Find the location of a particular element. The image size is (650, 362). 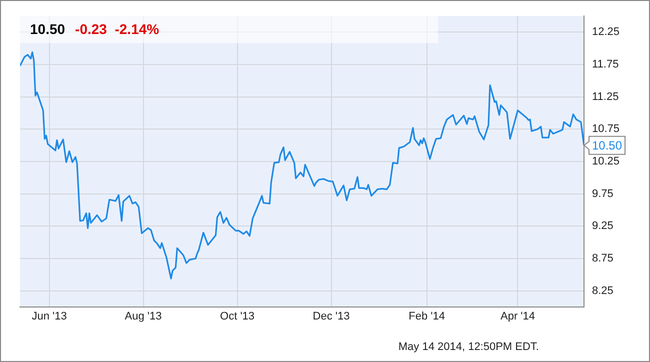

x-tick-label: Oct '13 is located at coordinates (237, 316).